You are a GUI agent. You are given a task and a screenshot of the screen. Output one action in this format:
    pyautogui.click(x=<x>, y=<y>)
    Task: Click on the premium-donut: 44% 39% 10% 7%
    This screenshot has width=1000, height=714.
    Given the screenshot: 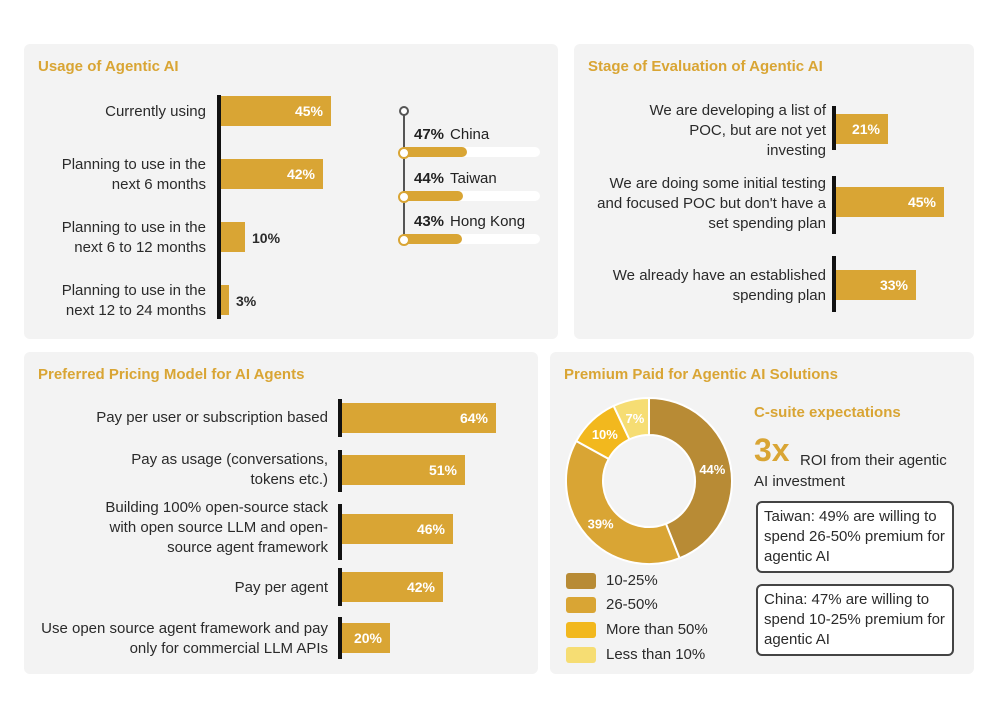 What is the action you would take?
    pyautogui.click(x=649, y=480)
    